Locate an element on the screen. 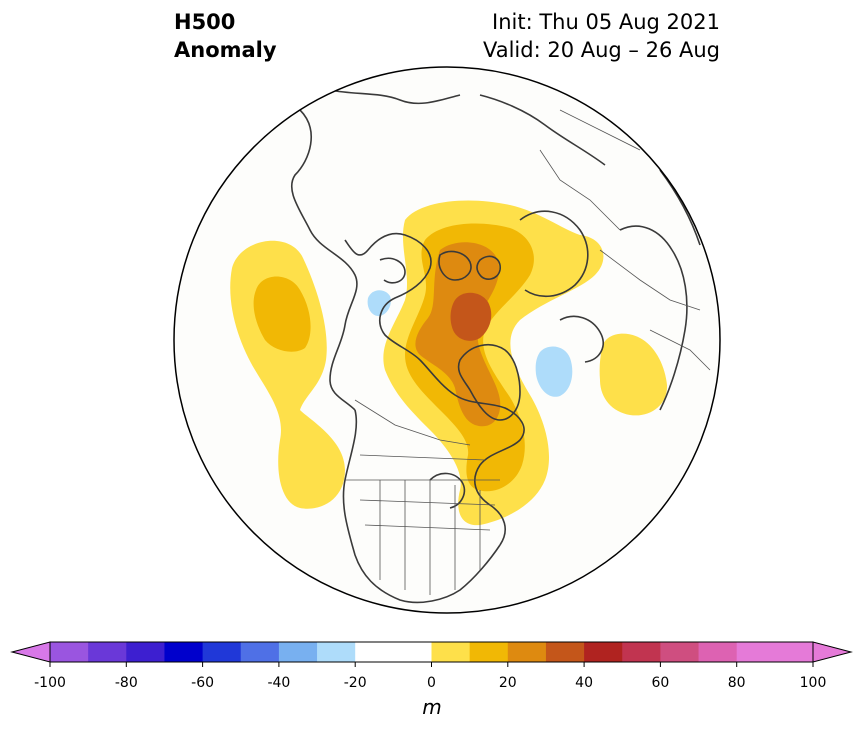 This screenshot has width=863, height=732. colorbar-tick-label: -80 is located at coordinates (126, 683).